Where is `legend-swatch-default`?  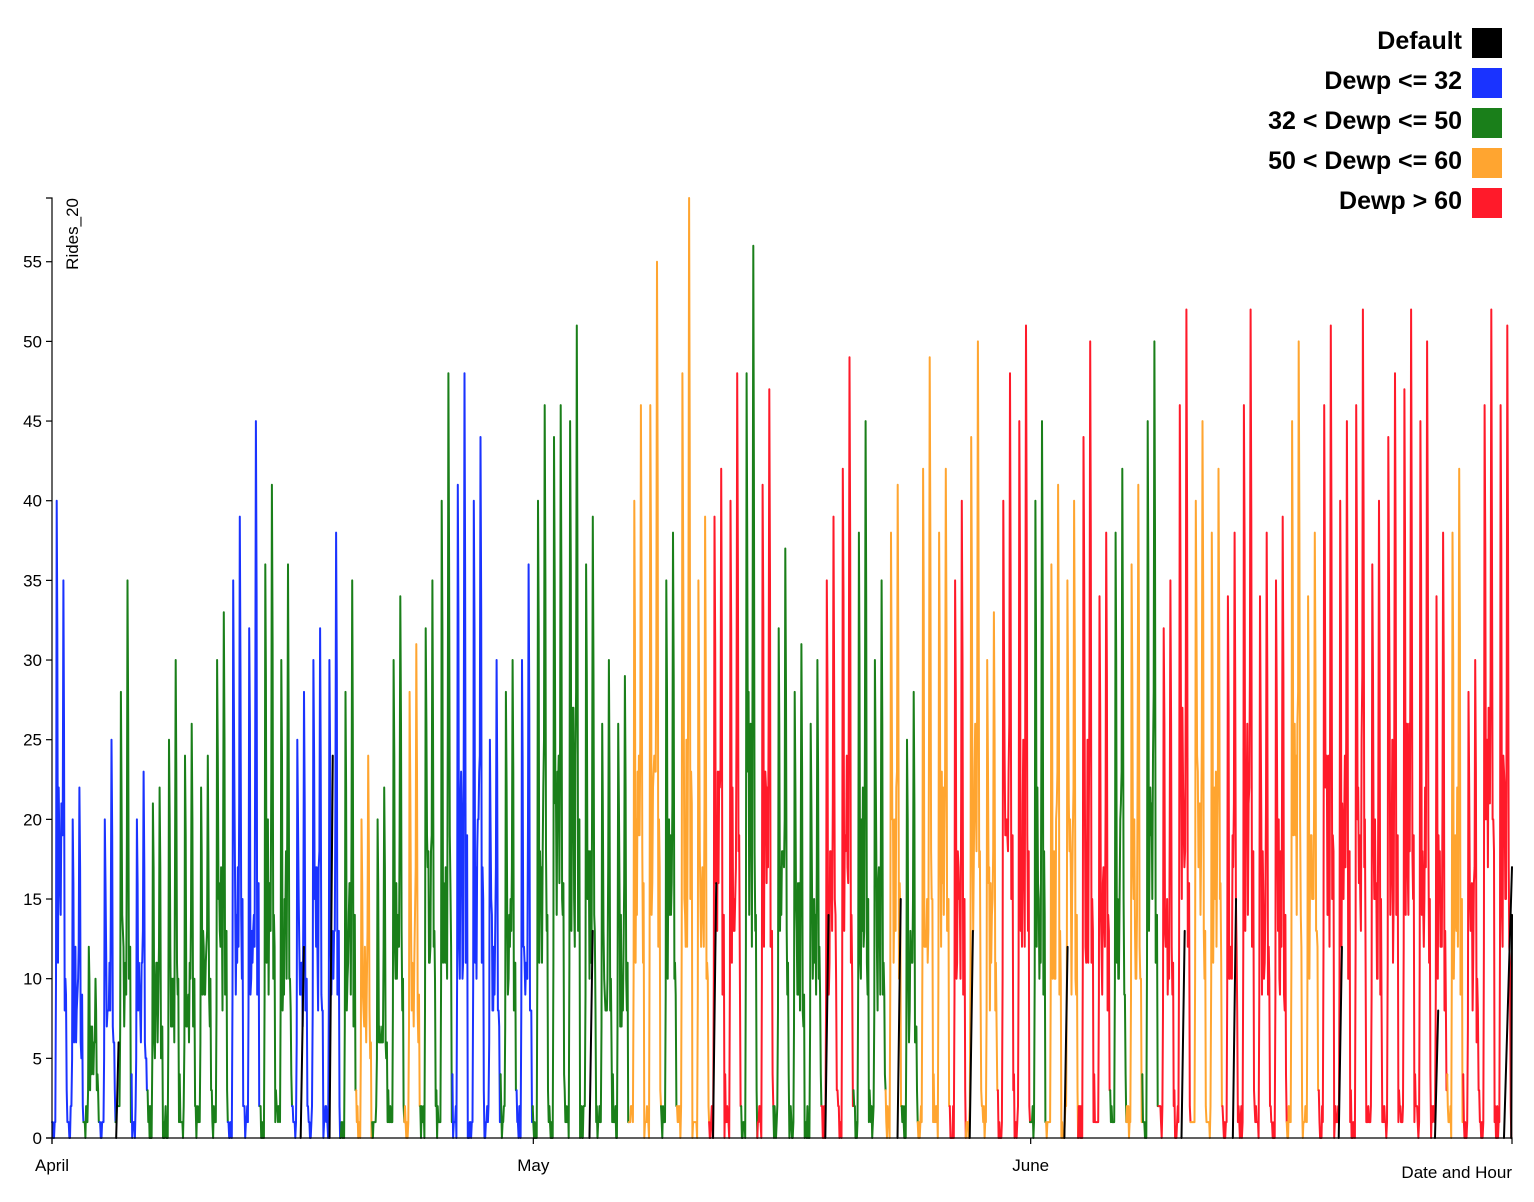
legend-swatch-default is located at coordinates (1487, 43).